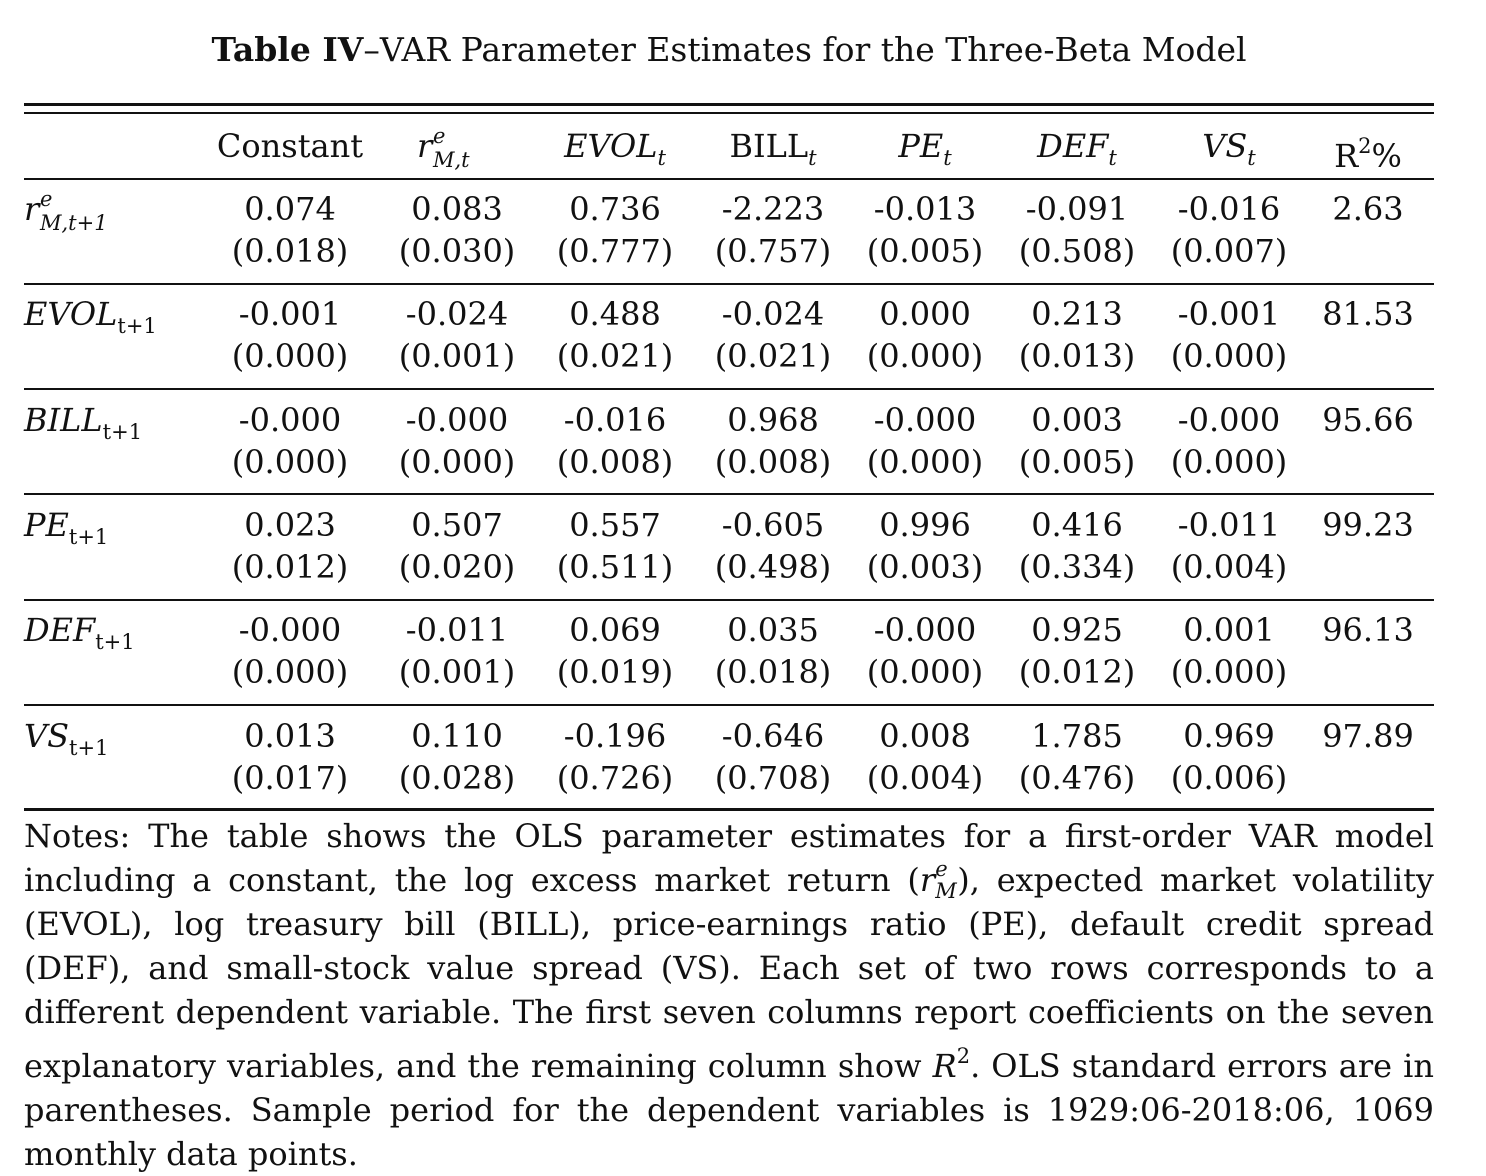 This screenshot has width=1486, height=1176. I want to click on row-label: VSt+1, so click(66, 742).